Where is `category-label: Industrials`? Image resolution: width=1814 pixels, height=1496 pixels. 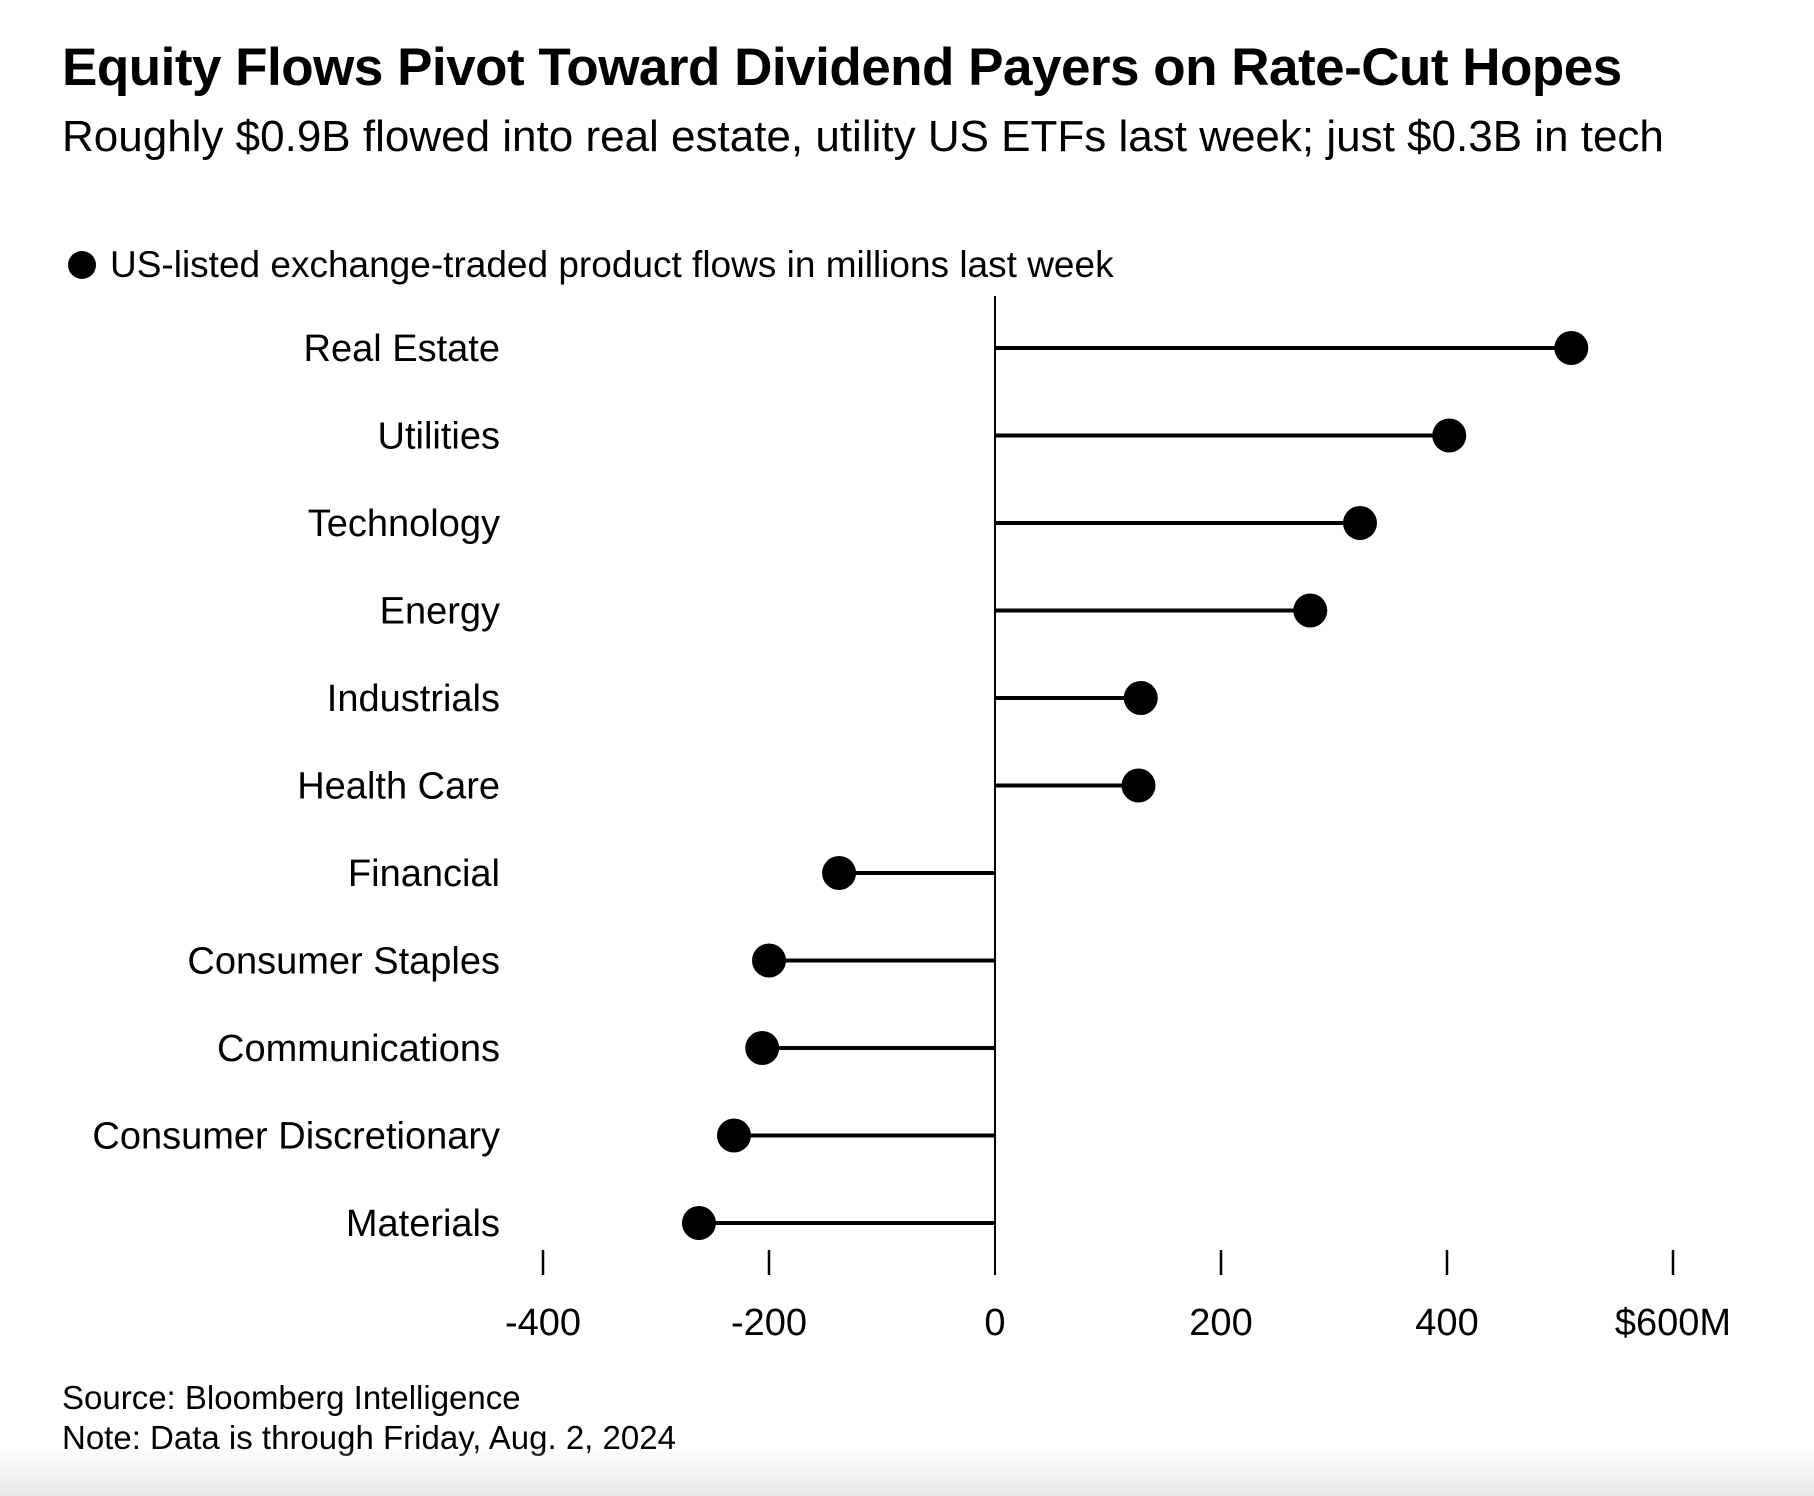
category-label: Industrials is located at coordinates (413, 699).